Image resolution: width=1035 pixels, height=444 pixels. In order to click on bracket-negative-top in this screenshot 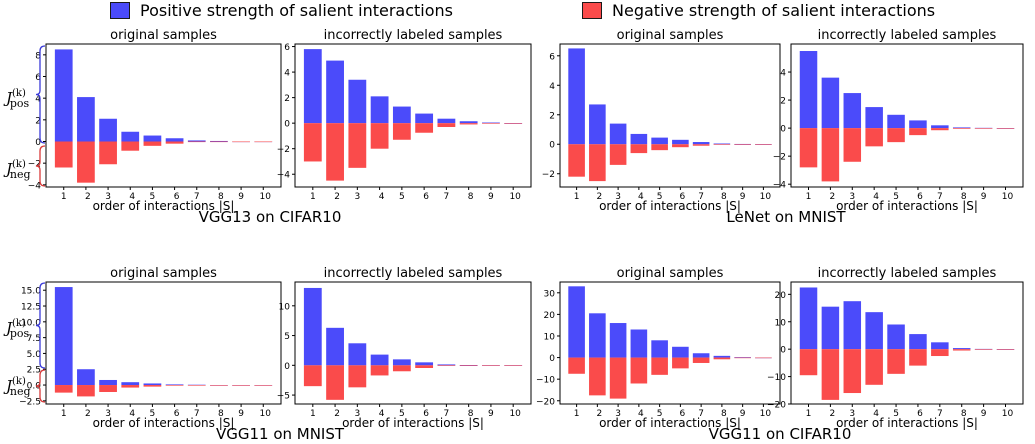, I will do `click(40, 166)`.